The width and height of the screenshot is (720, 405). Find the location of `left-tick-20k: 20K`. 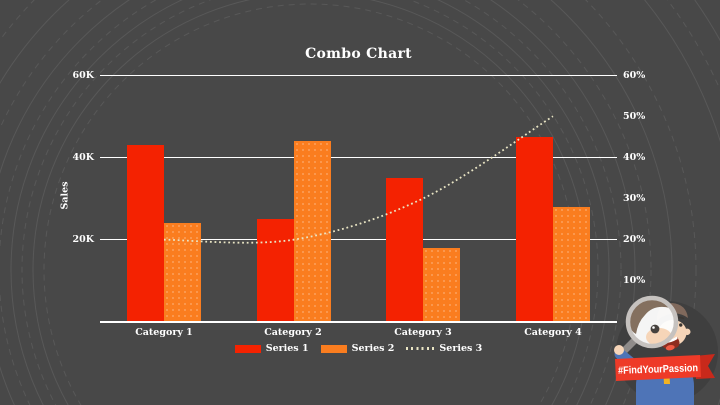

left-tick-20k: 20K is located at coordinates (83, 239).